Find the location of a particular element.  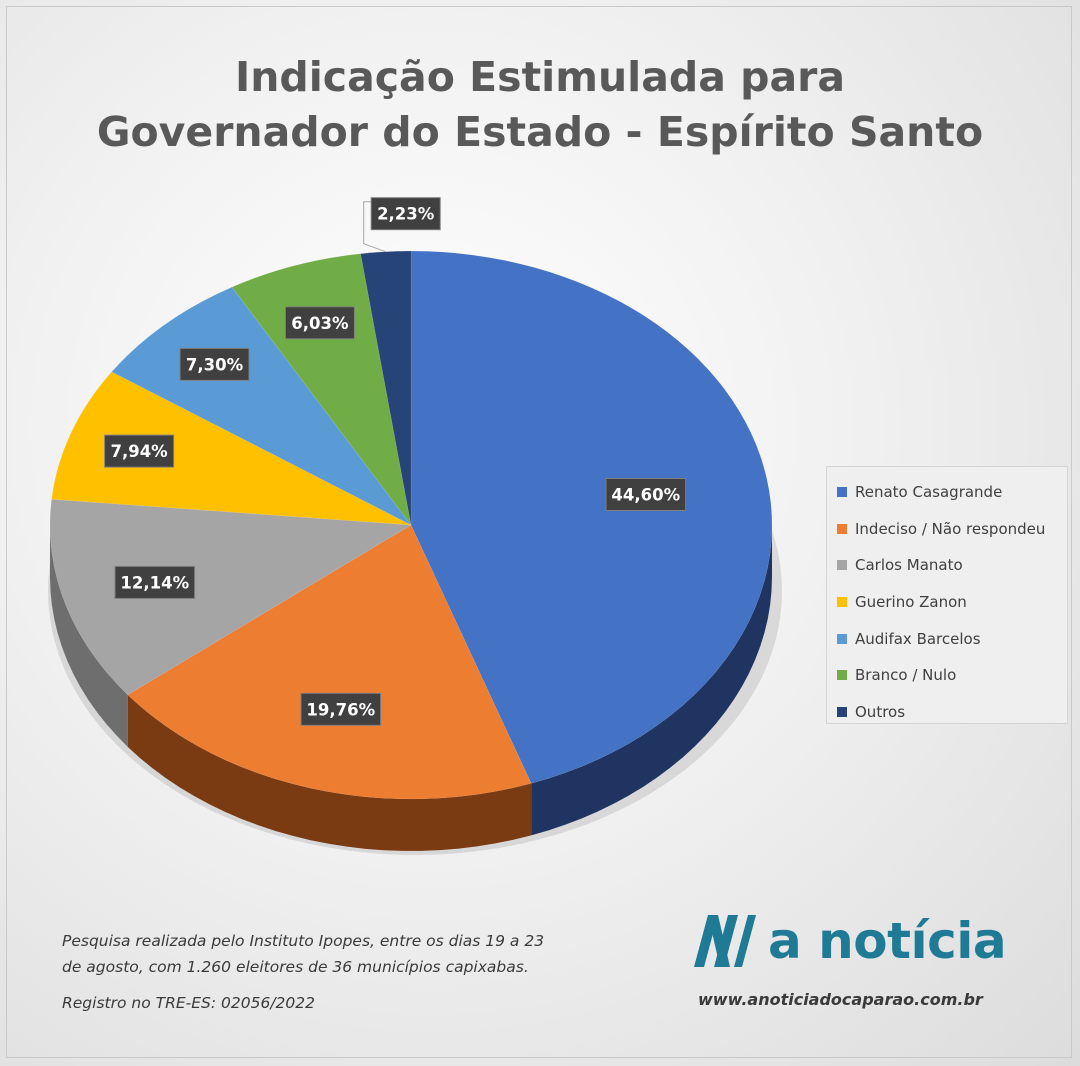

legend-label-4: Audifax Barcelos is located at coordinates (918, 638).